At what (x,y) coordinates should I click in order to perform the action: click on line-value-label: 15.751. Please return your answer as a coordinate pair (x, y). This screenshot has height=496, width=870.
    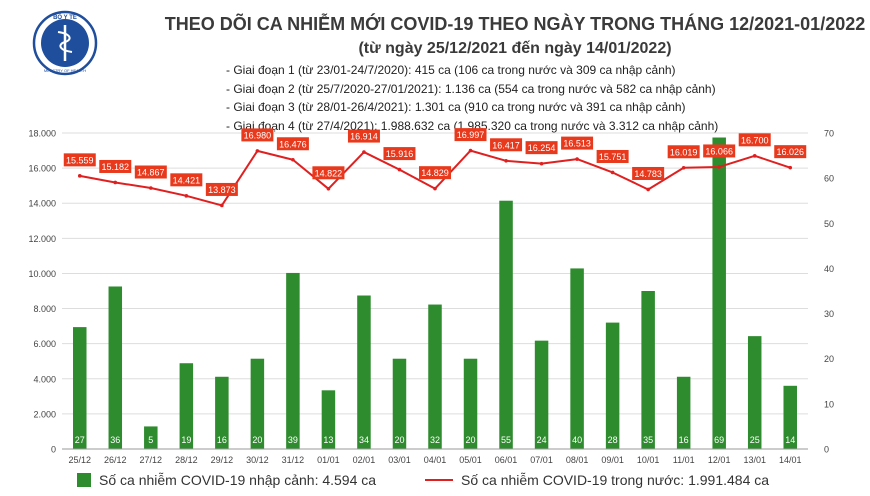
    Looking at the image, I should click on (613, 157).